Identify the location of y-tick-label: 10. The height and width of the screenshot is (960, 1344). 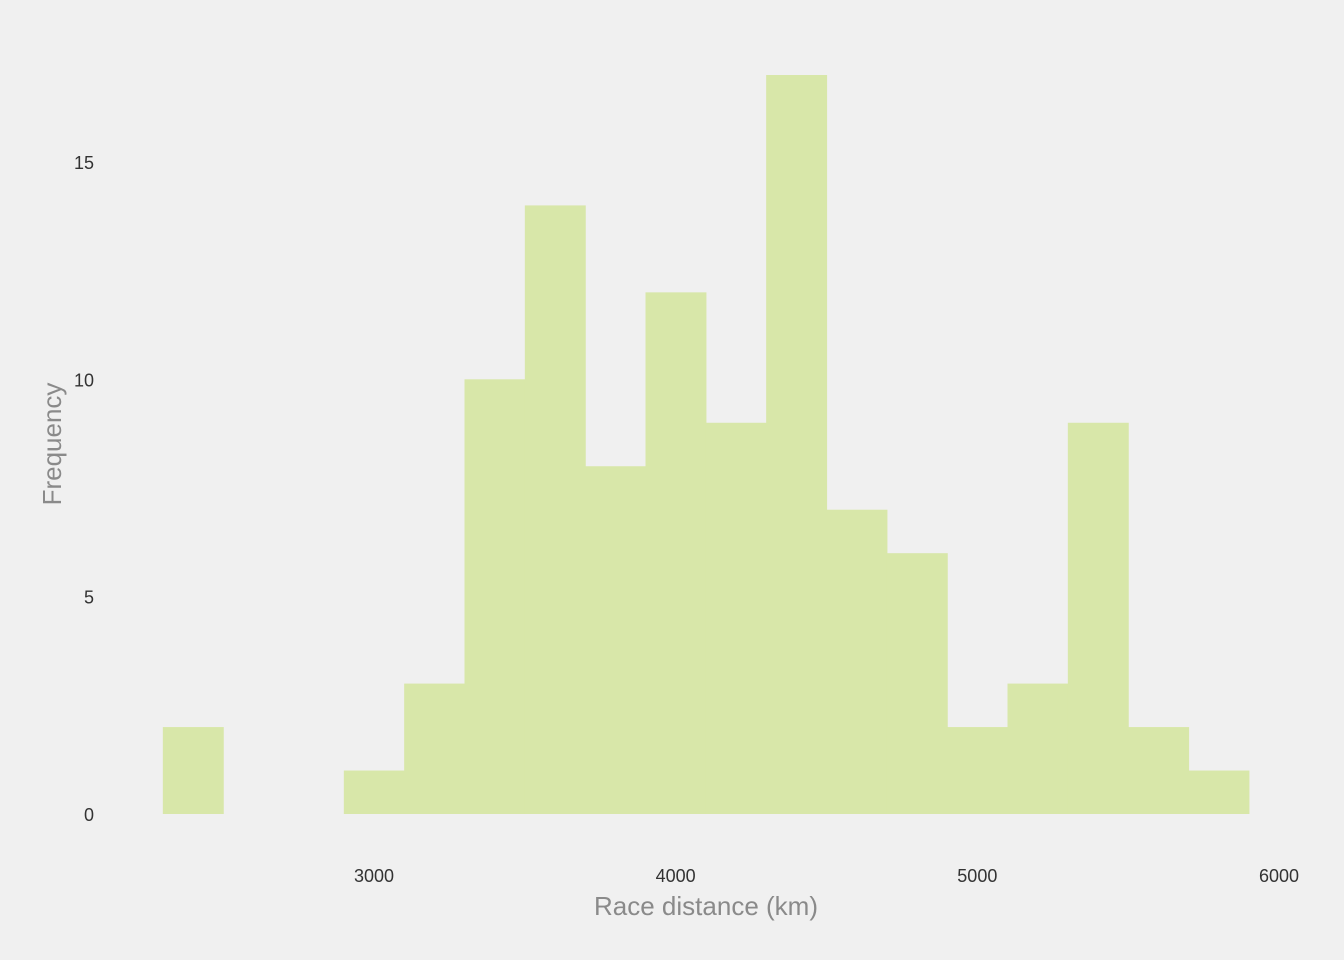
(84, 380).